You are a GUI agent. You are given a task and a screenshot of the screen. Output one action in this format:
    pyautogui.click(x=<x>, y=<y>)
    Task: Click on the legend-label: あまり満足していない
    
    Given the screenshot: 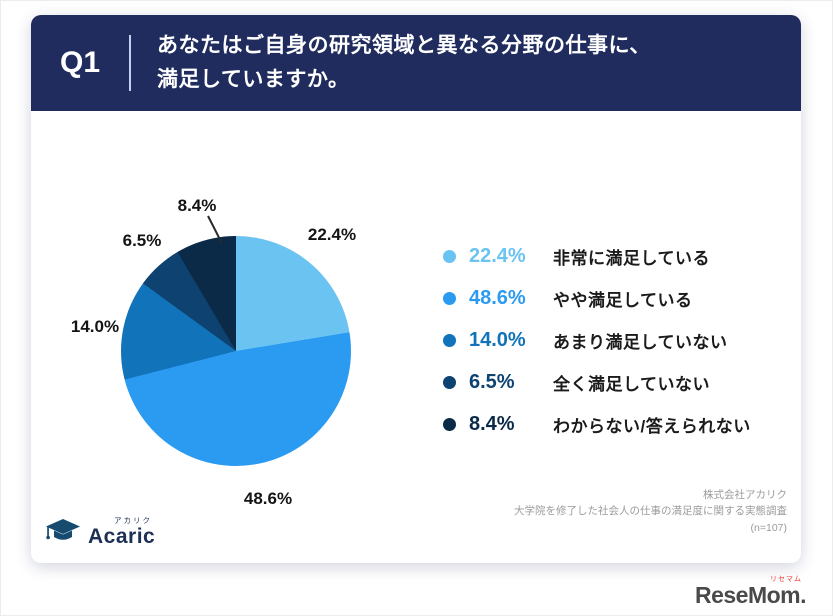 What is the action you would take?
    pyautogui.click(x=640, y=342)
    